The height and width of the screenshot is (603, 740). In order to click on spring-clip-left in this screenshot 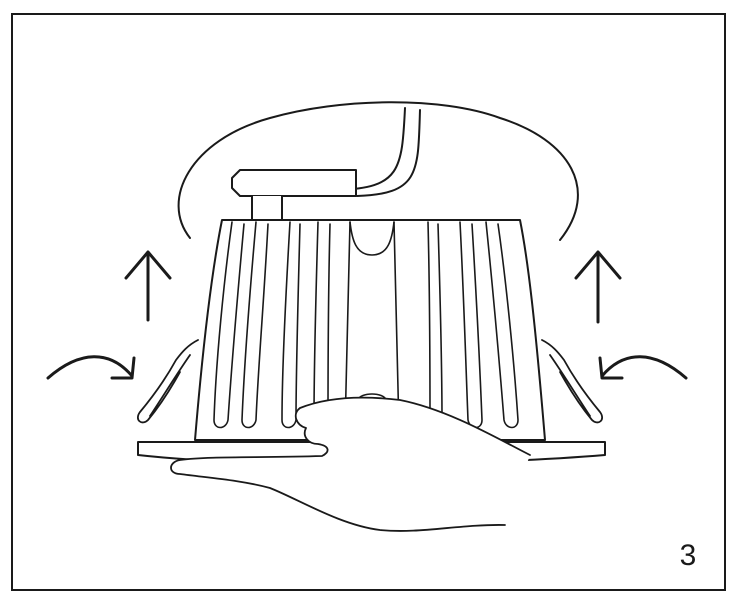, I will do `click(167, 381)`.